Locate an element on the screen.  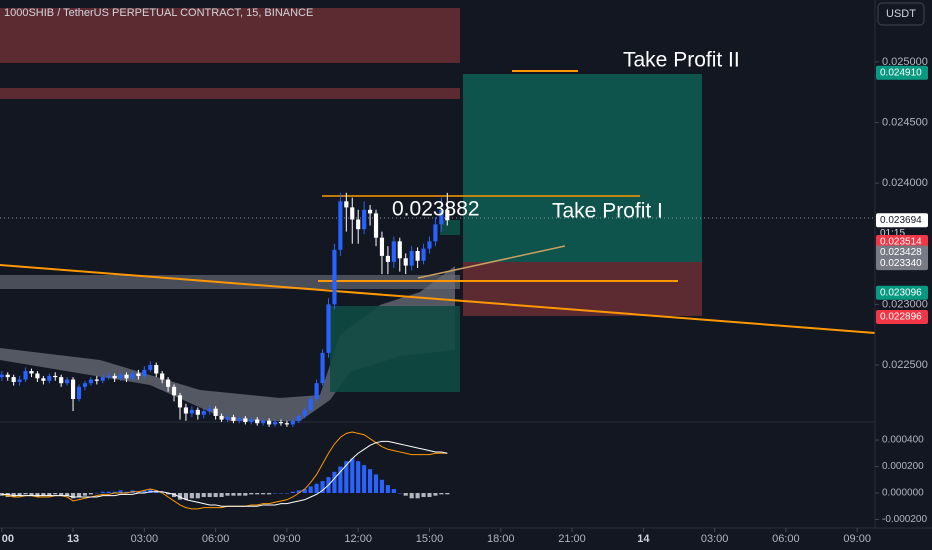
price-tag-label: 0.023694 is located at coordinates (901, 220).